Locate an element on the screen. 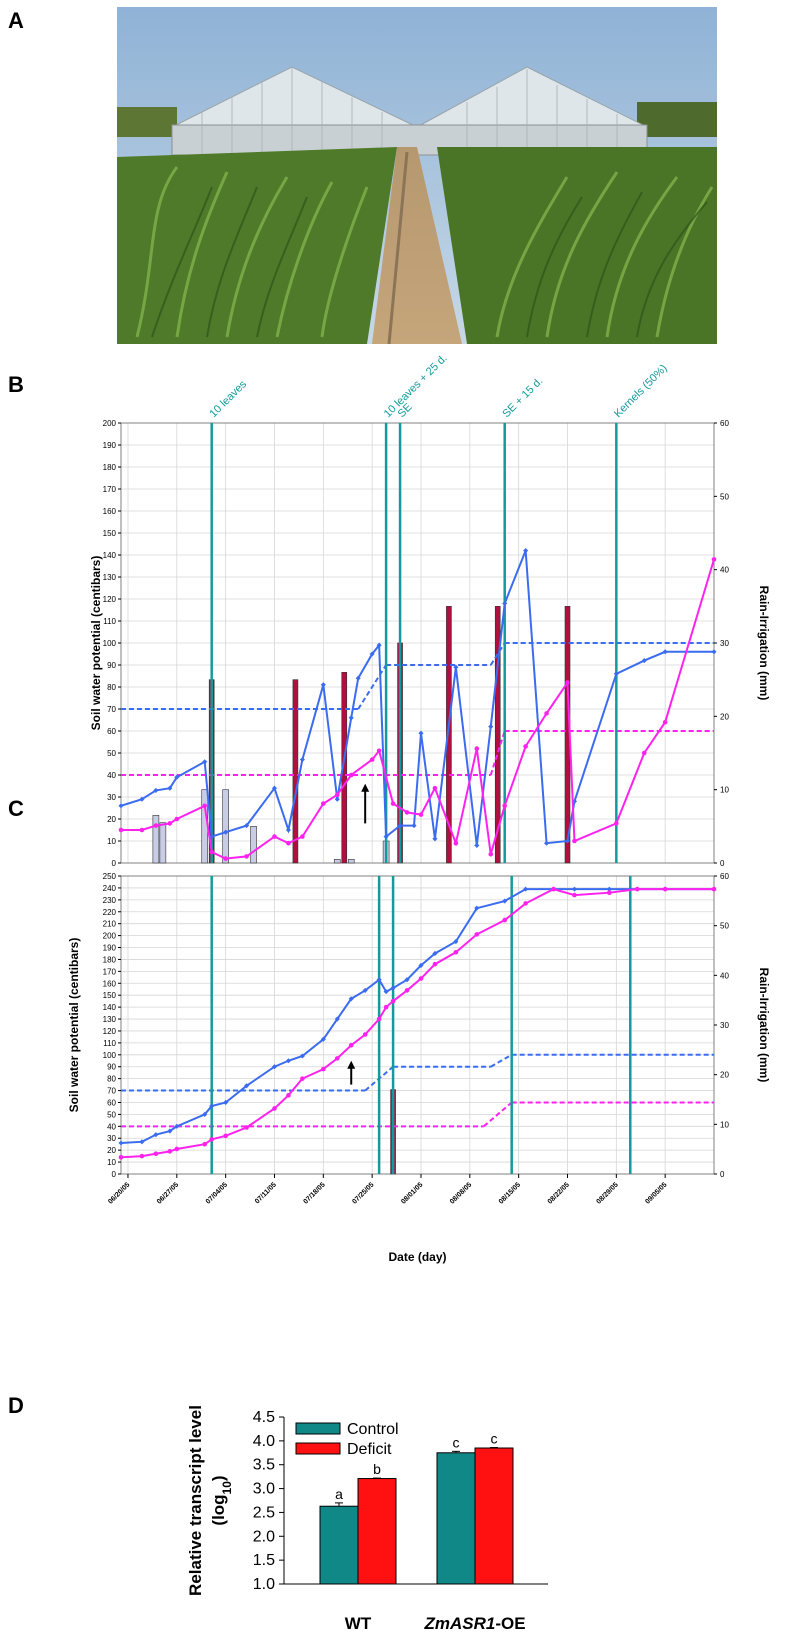 The width and height of the screenshot is (798, 1638). x-tick-label: 09/05/05 is located at coordinates (656, 1193).